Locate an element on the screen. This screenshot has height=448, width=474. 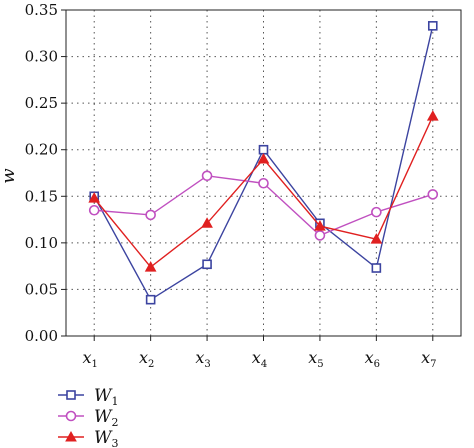
legend-label: W3 is located at coordinates (106, 438).